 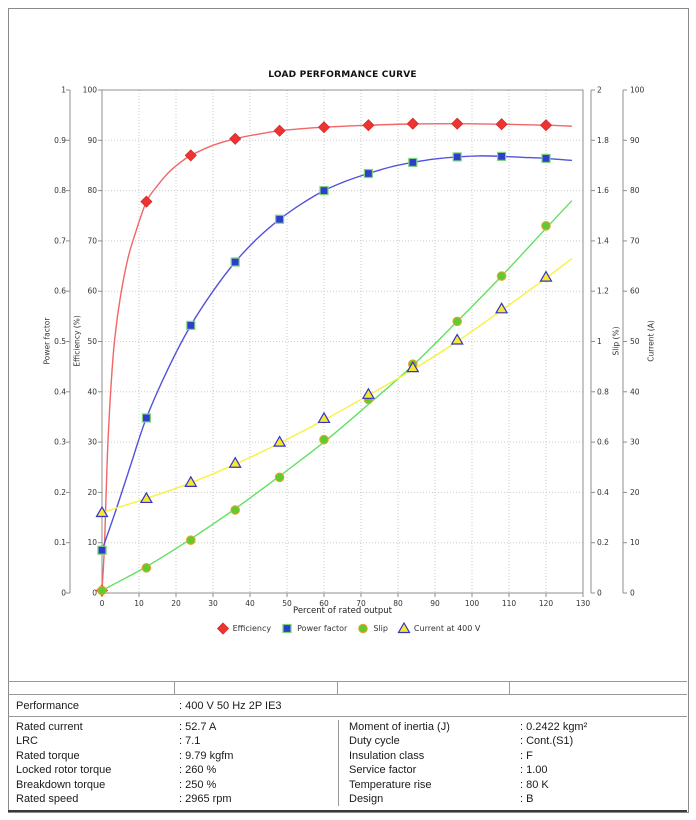 I want to click on slip-tick-label: 1.2, so click(x=603, y=291).